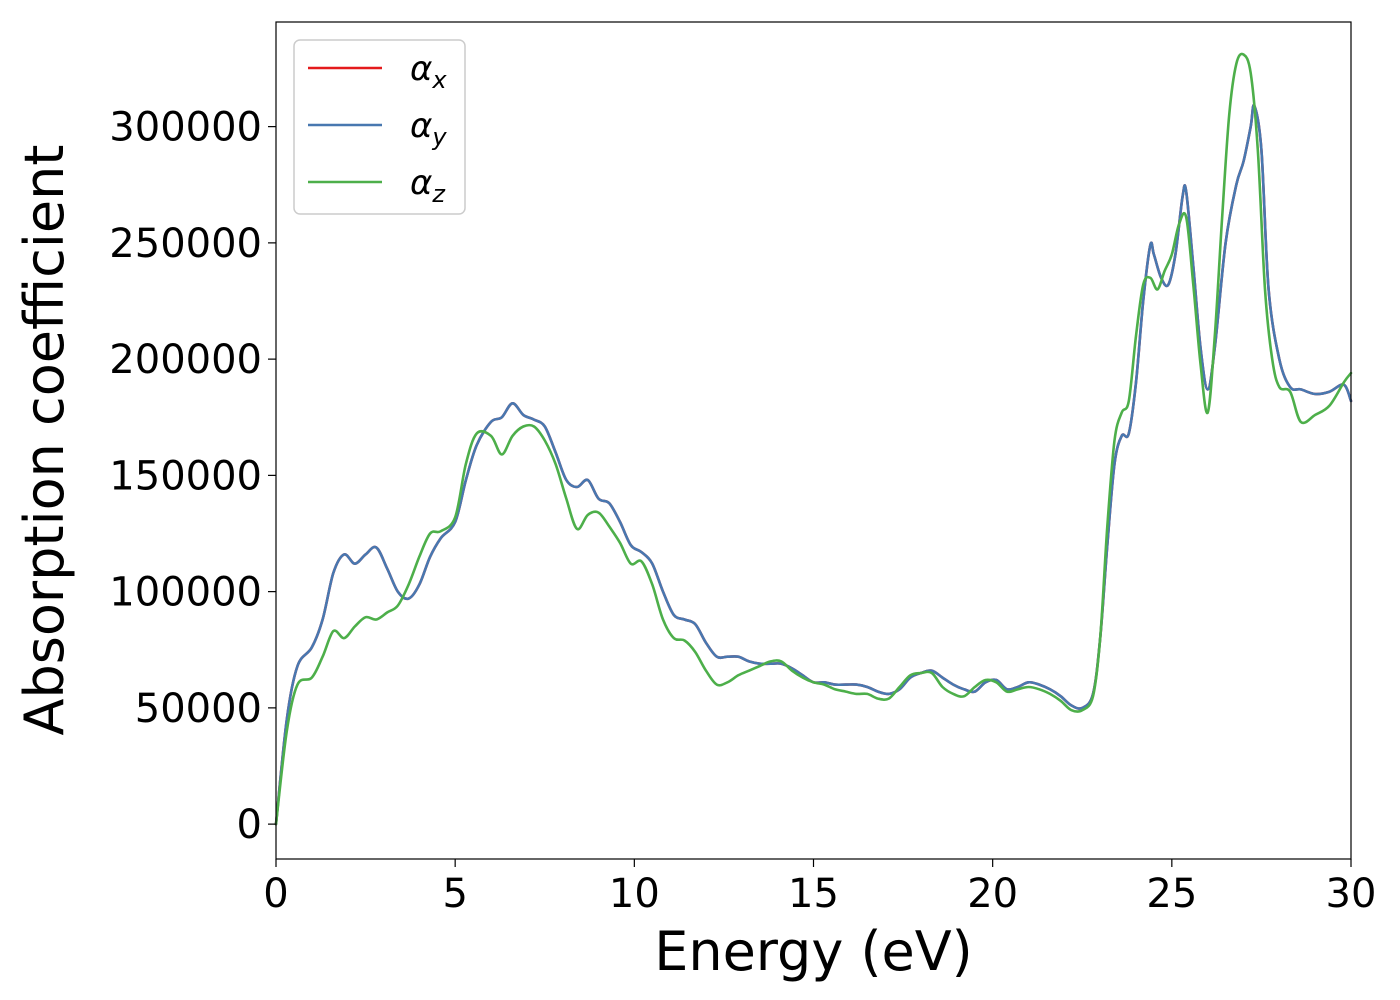  What do you see at coordinates (813, 951) in the screenshot?
I see `x-axis-title: Energy (eV)` at bounding box center [813, 951].